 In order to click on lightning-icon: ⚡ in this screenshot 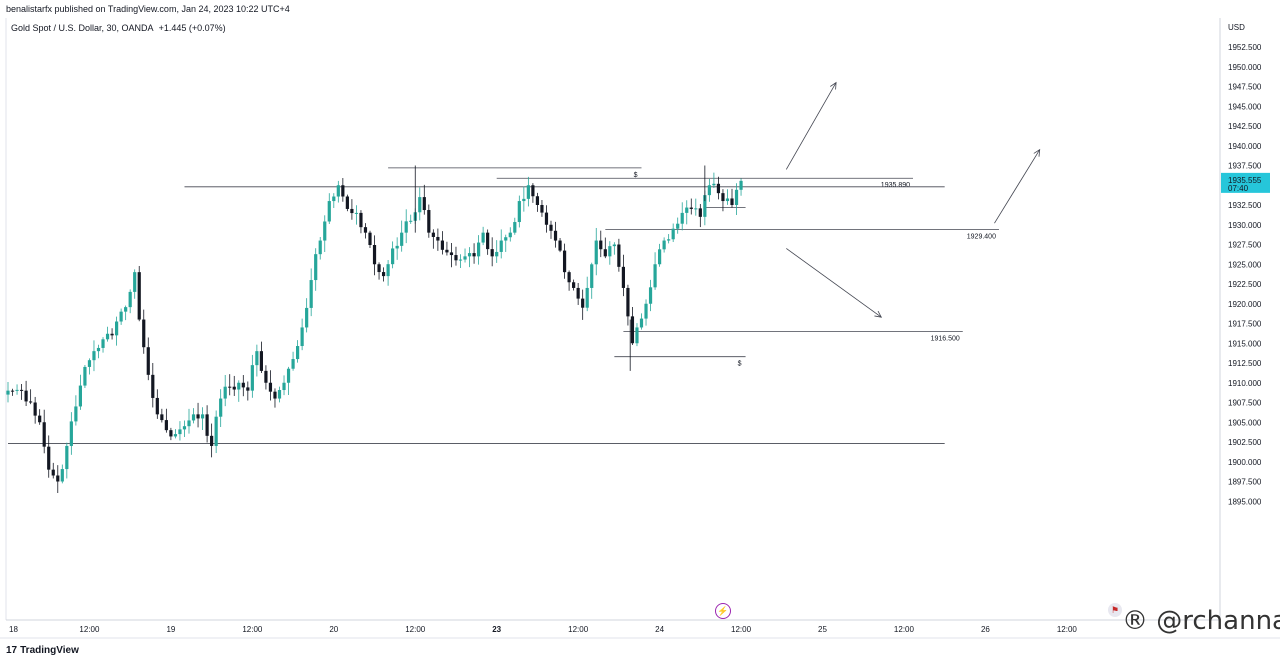, I will do `click(723, 611)`.